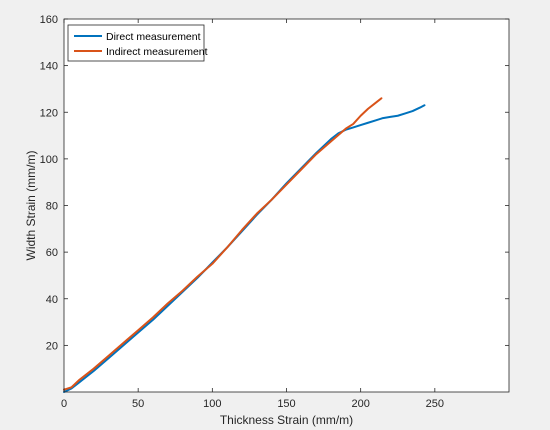  Describe the element at coordinates (49, 20) in the screenshot. I see `y-tick-label: 160` at that location.